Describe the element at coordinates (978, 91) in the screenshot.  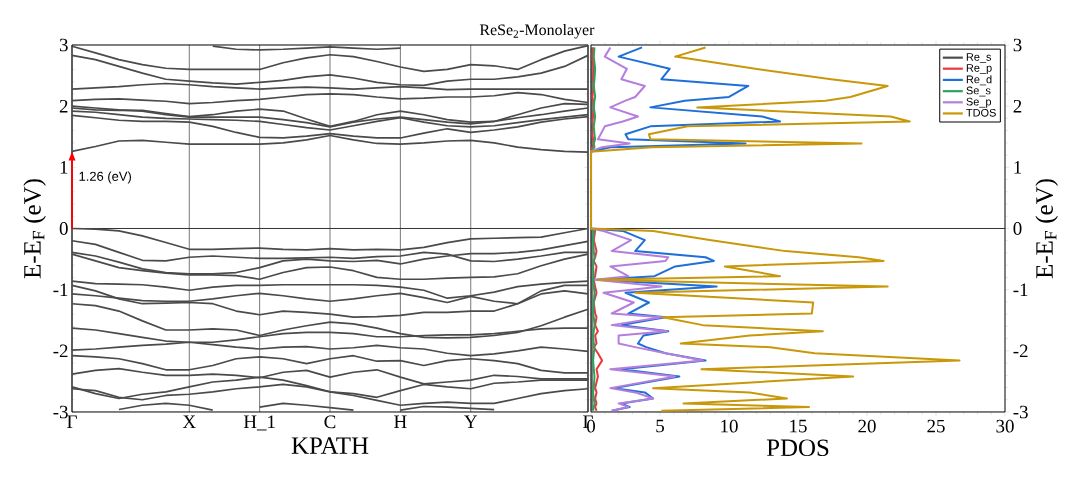
I see `legend-label: Se_s` at that location.